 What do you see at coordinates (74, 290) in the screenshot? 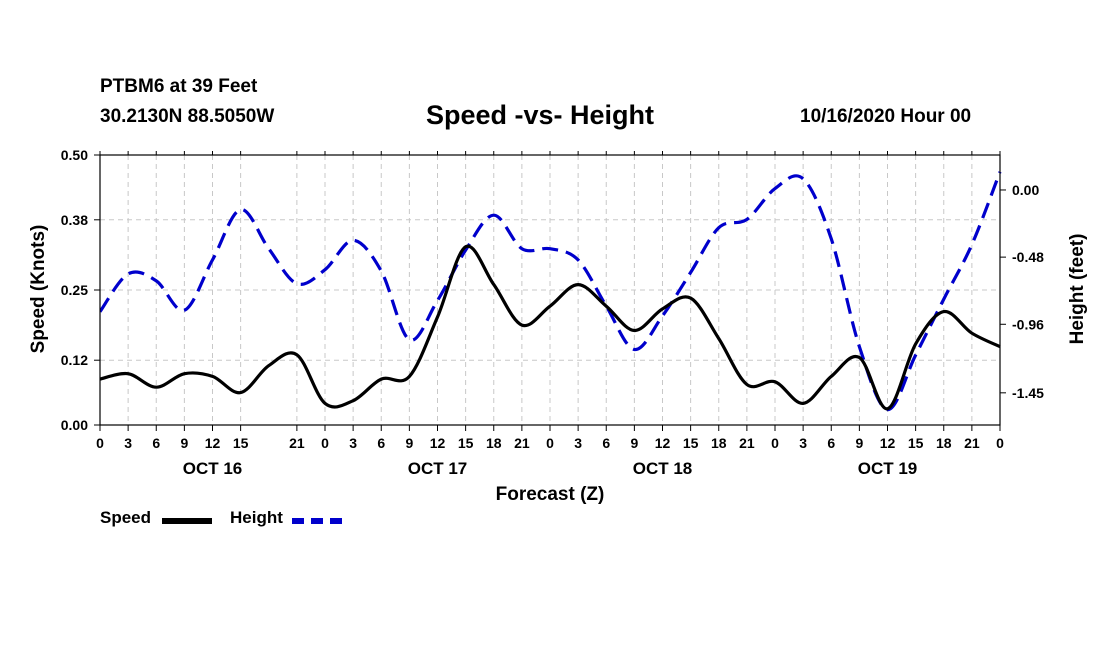
I see `y-left-tick-label: 0.25` at bounding box center [74, 290].